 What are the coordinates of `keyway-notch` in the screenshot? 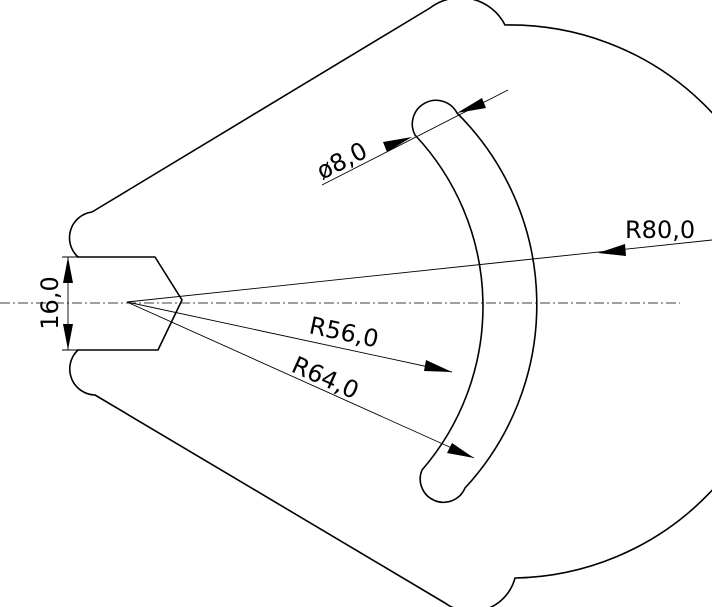 It's located at (130, 303).